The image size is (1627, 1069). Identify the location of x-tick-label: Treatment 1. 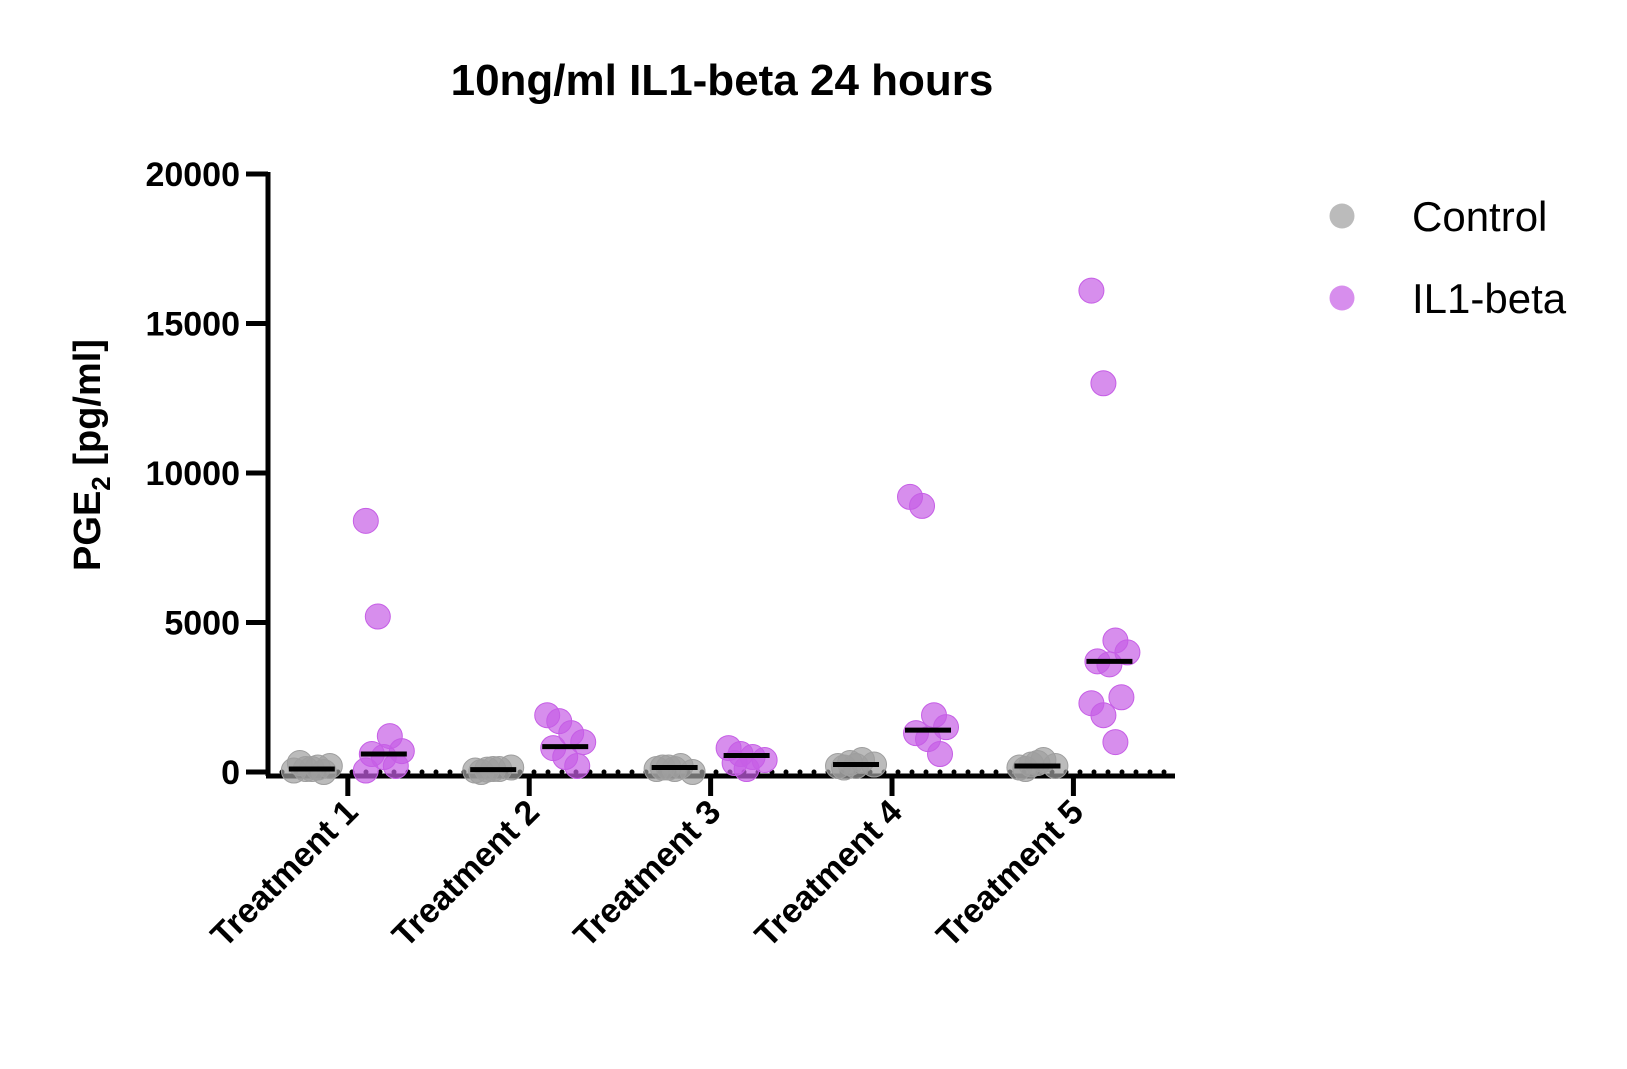
(285, 874).